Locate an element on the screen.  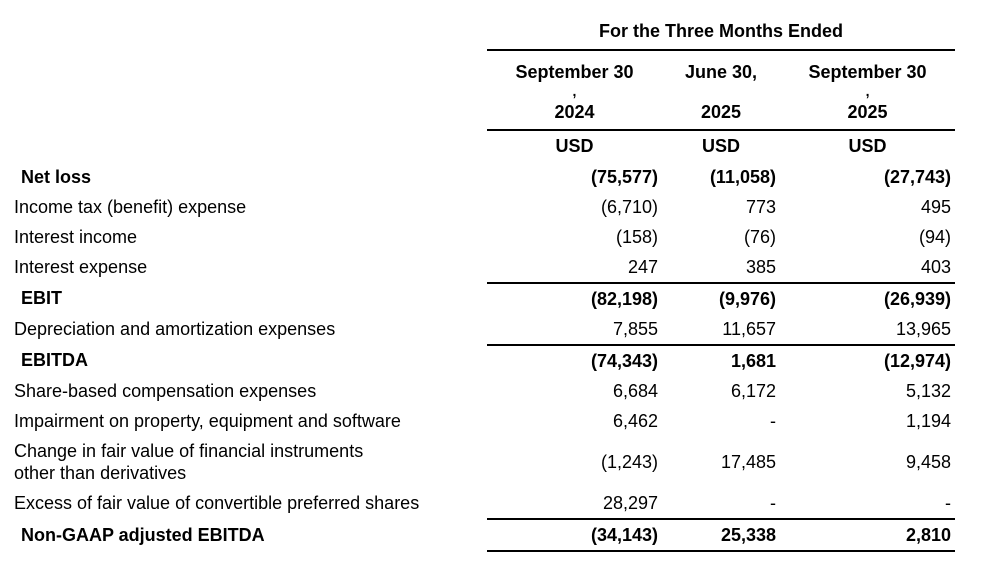
row-label: Interest expense is located at coordinates (81, 267).